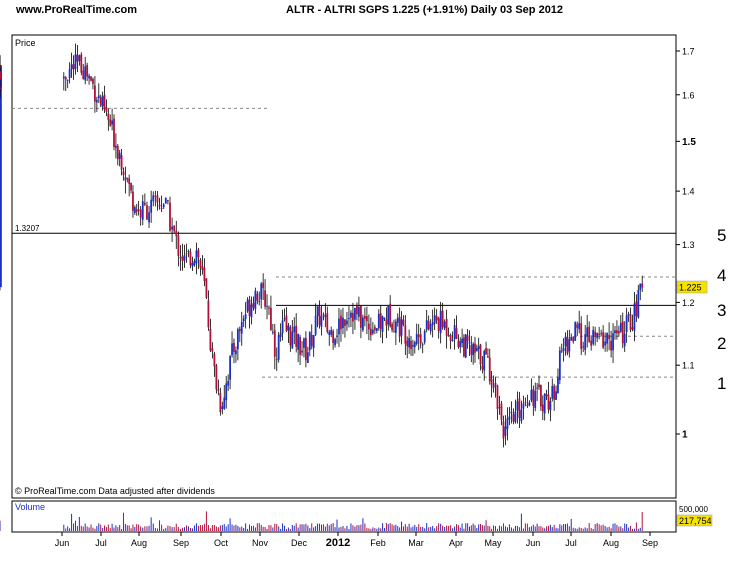  I want to click on level-annotation: 4, so click(721, 275).